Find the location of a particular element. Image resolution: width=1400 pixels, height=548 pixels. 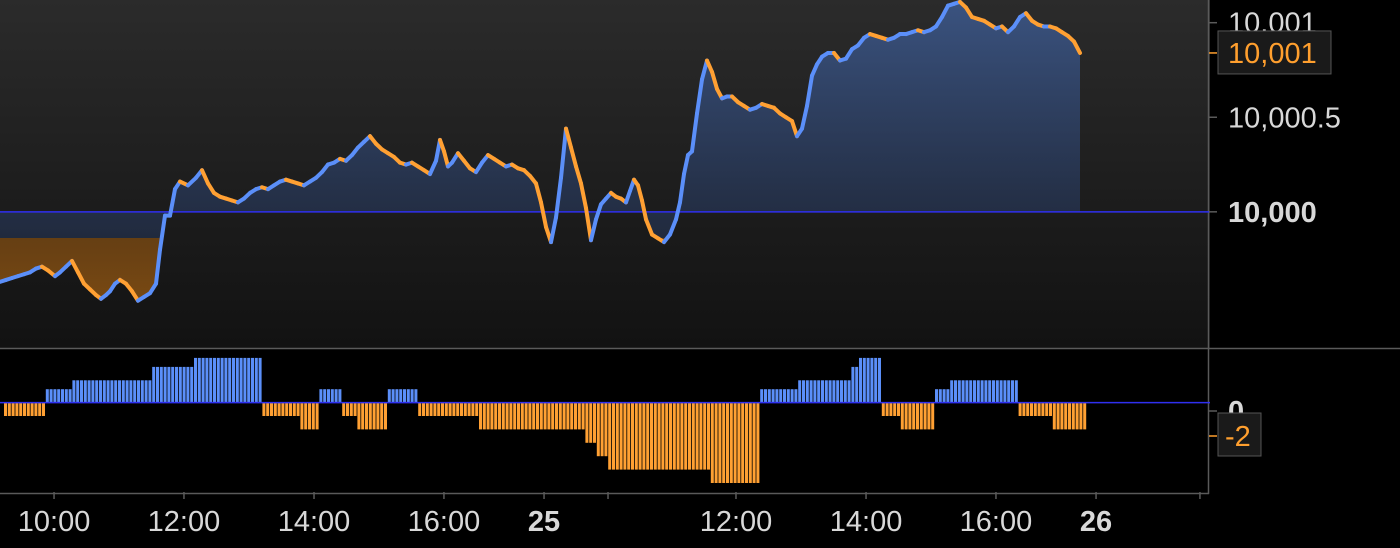

momentum-last-label: -2 is located at coordinates (1238, 437).